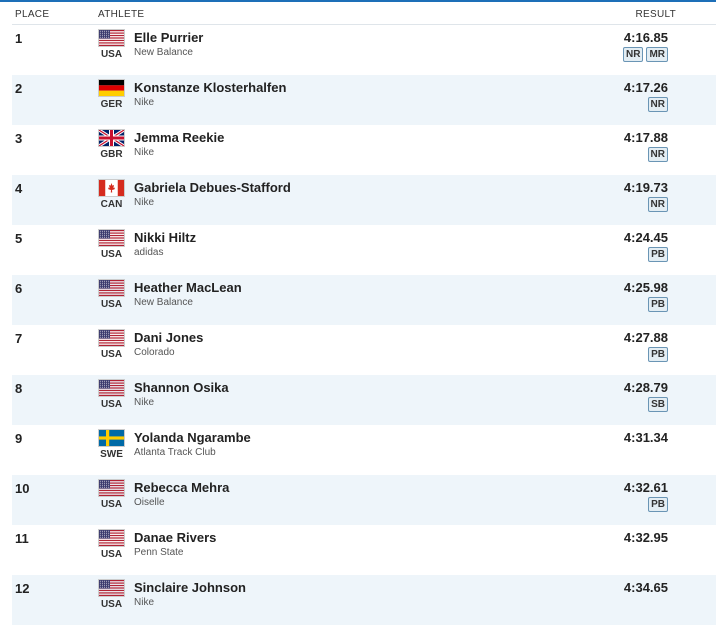  Describe the element at coordinates (121, 14) in the screenshot. I see `column-header-athlete: ATHLETE` at that location.